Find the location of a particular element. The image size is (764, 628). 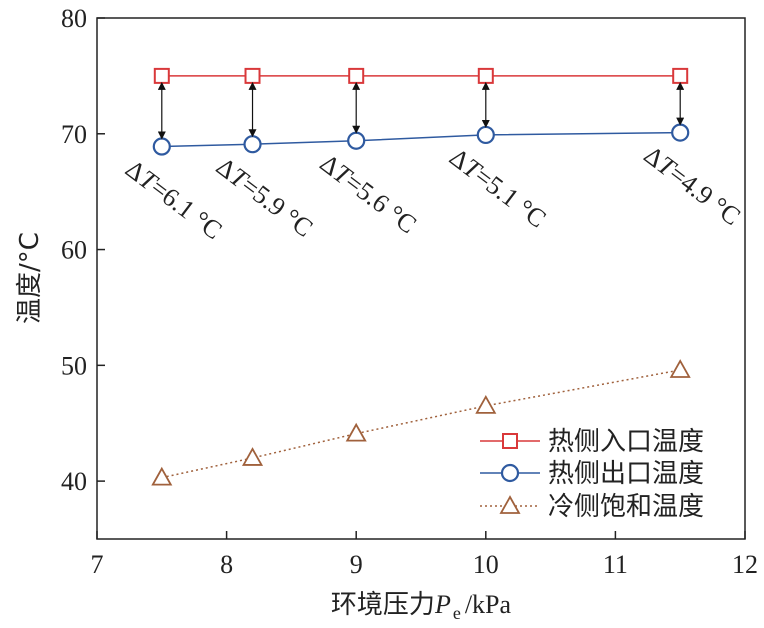

delta-value: =5.6 °C is located at coordinates (381, 203).